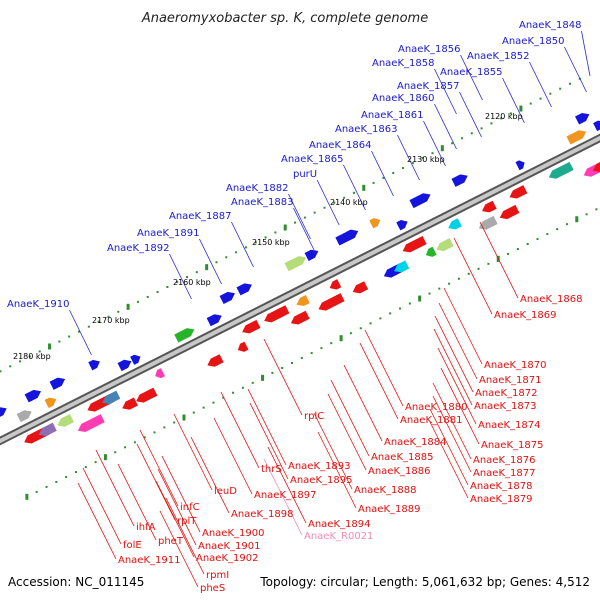  I want to click on rna-gene-label: AnaeK_R0021, so click(338, 536).